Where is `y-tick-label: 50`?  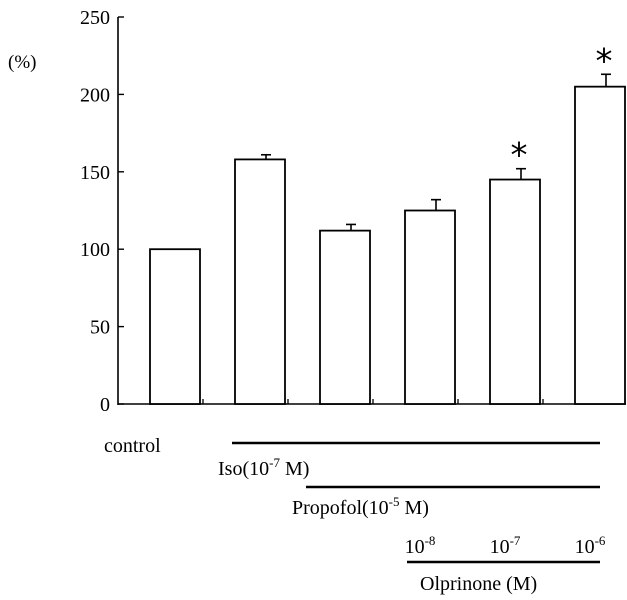
y-tick-label: 50 is located at coordinates (100, 328).